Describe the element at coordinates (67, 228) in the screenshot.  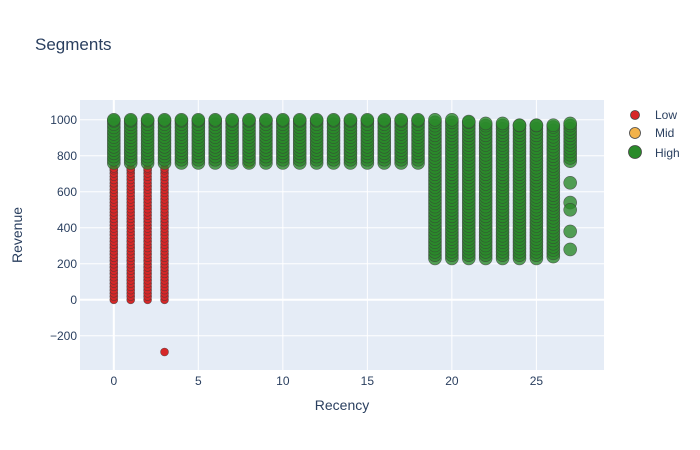
I see `y-tick-label: 400` at that location.